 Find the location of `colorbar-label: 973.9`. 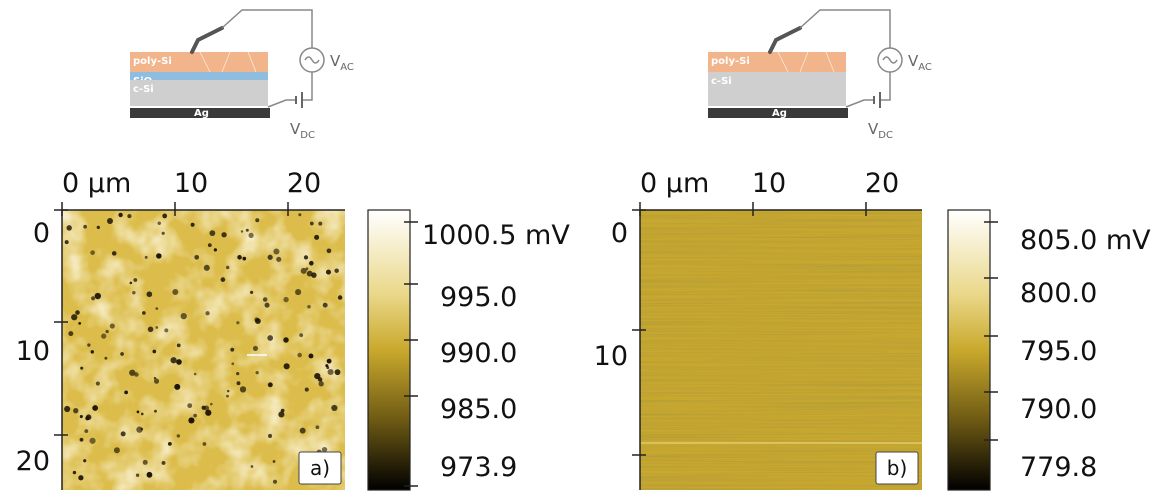

colorbar-label: 973.9 is located at coordinates (478, 467).